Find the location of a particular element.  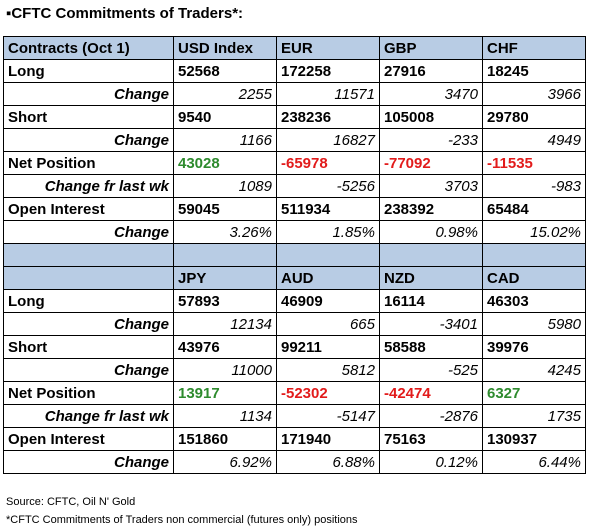

open-interest-change-row: Change 6.92% 6.88% 0.12% 6.44% is located at coordinates (294, 462).